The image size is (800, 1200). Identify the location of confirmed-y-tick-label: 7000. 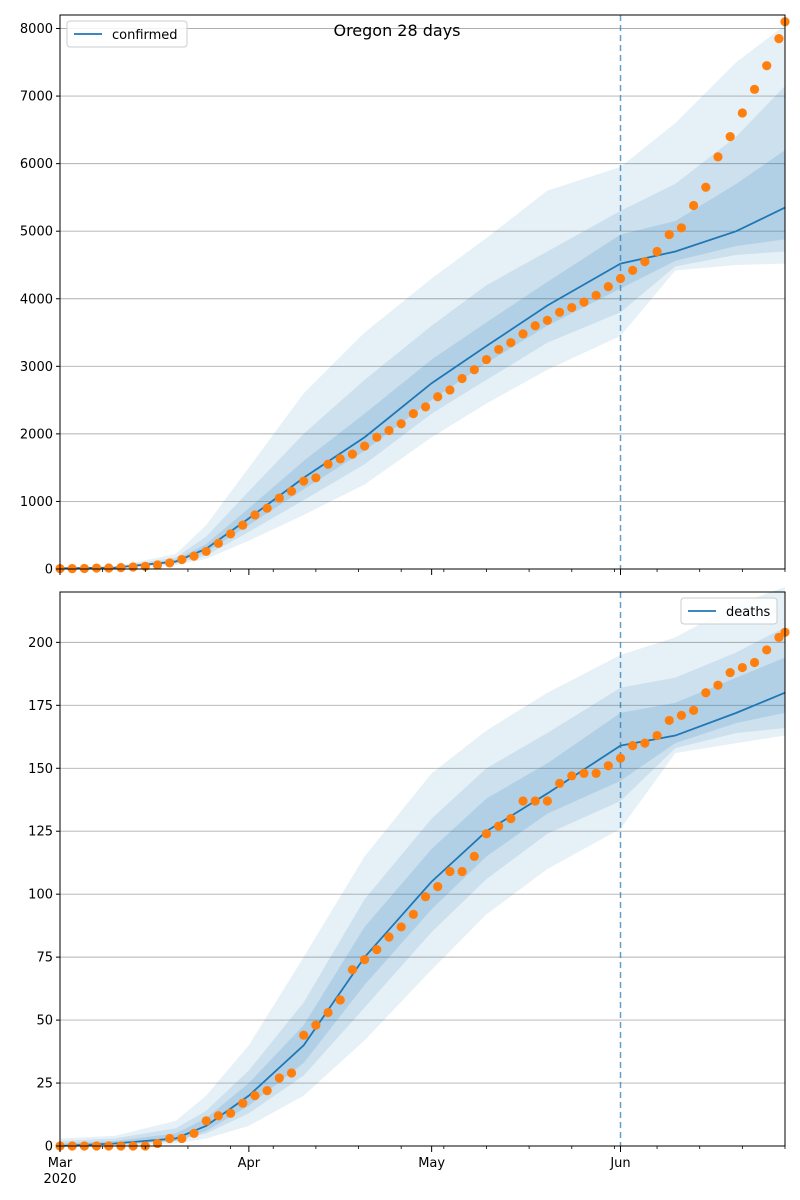
(36, 97).